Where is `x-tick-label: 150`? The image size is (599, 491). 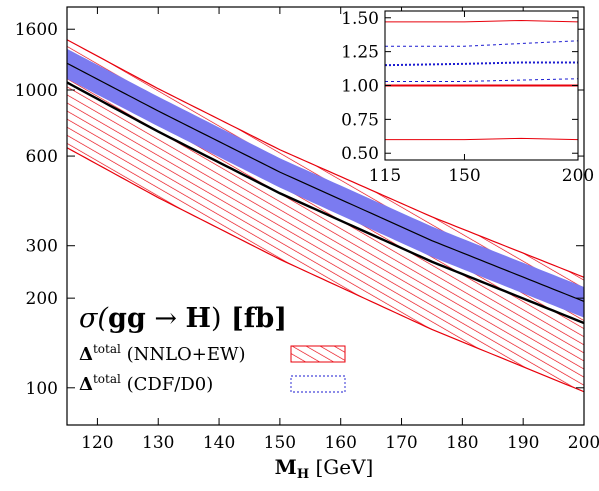 x-tick-label: 150 is located at coordinates (280, 443).